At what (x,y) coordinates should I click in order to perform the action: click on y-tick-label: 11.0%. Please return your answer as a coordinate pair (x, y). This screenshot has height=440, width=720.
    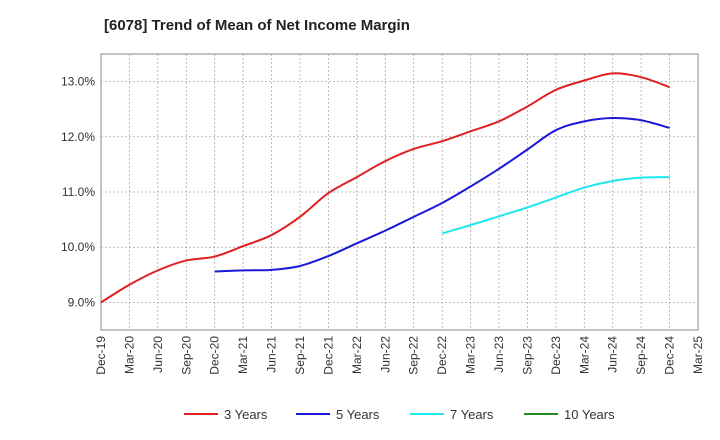
    Looking at the image, I should click on (78, 192).